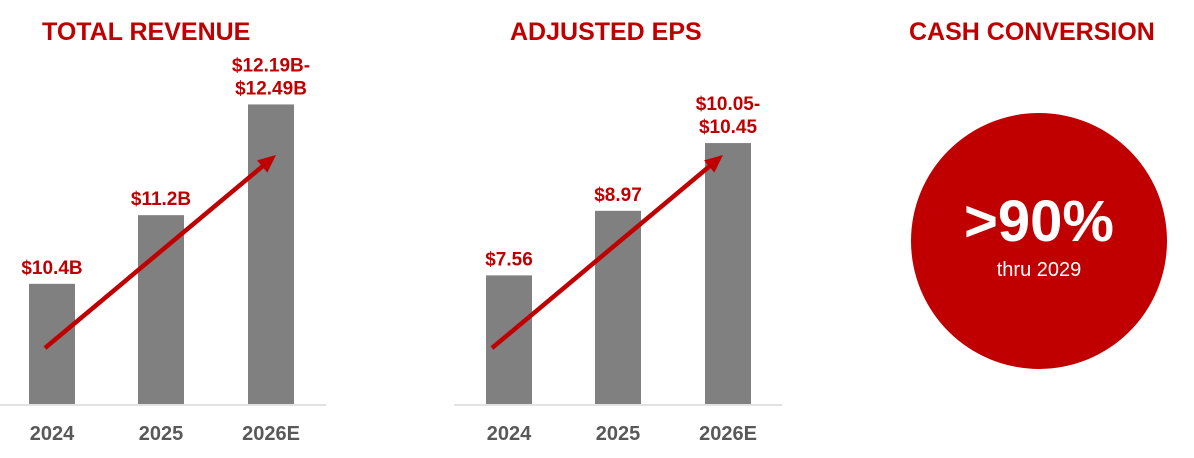 The width and height of the screenshot is (1194, 458). Describe the element at coordinates (728, 274) in the screenshot. I see `eps-bar-2026e` at that location.